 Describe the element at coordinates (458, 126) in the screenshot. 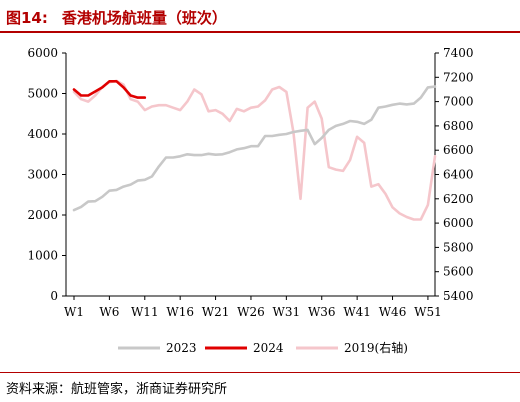

I see `right-tick-label: 6800` at that location.